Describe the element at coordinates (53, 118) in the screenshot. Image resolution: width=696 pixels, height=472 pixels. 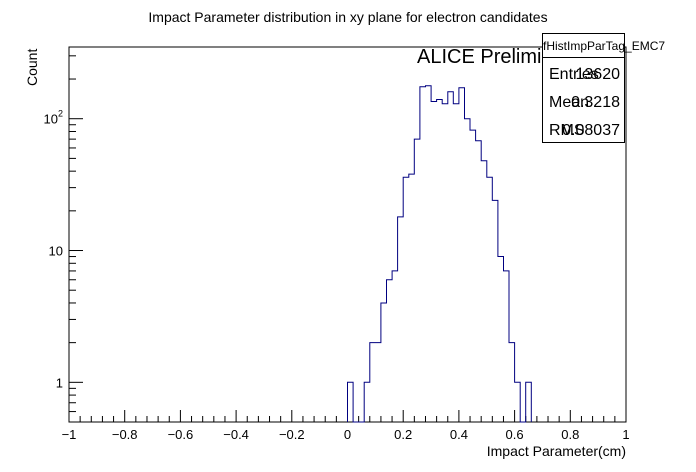
I see `y-tick-label: 102` at that location.